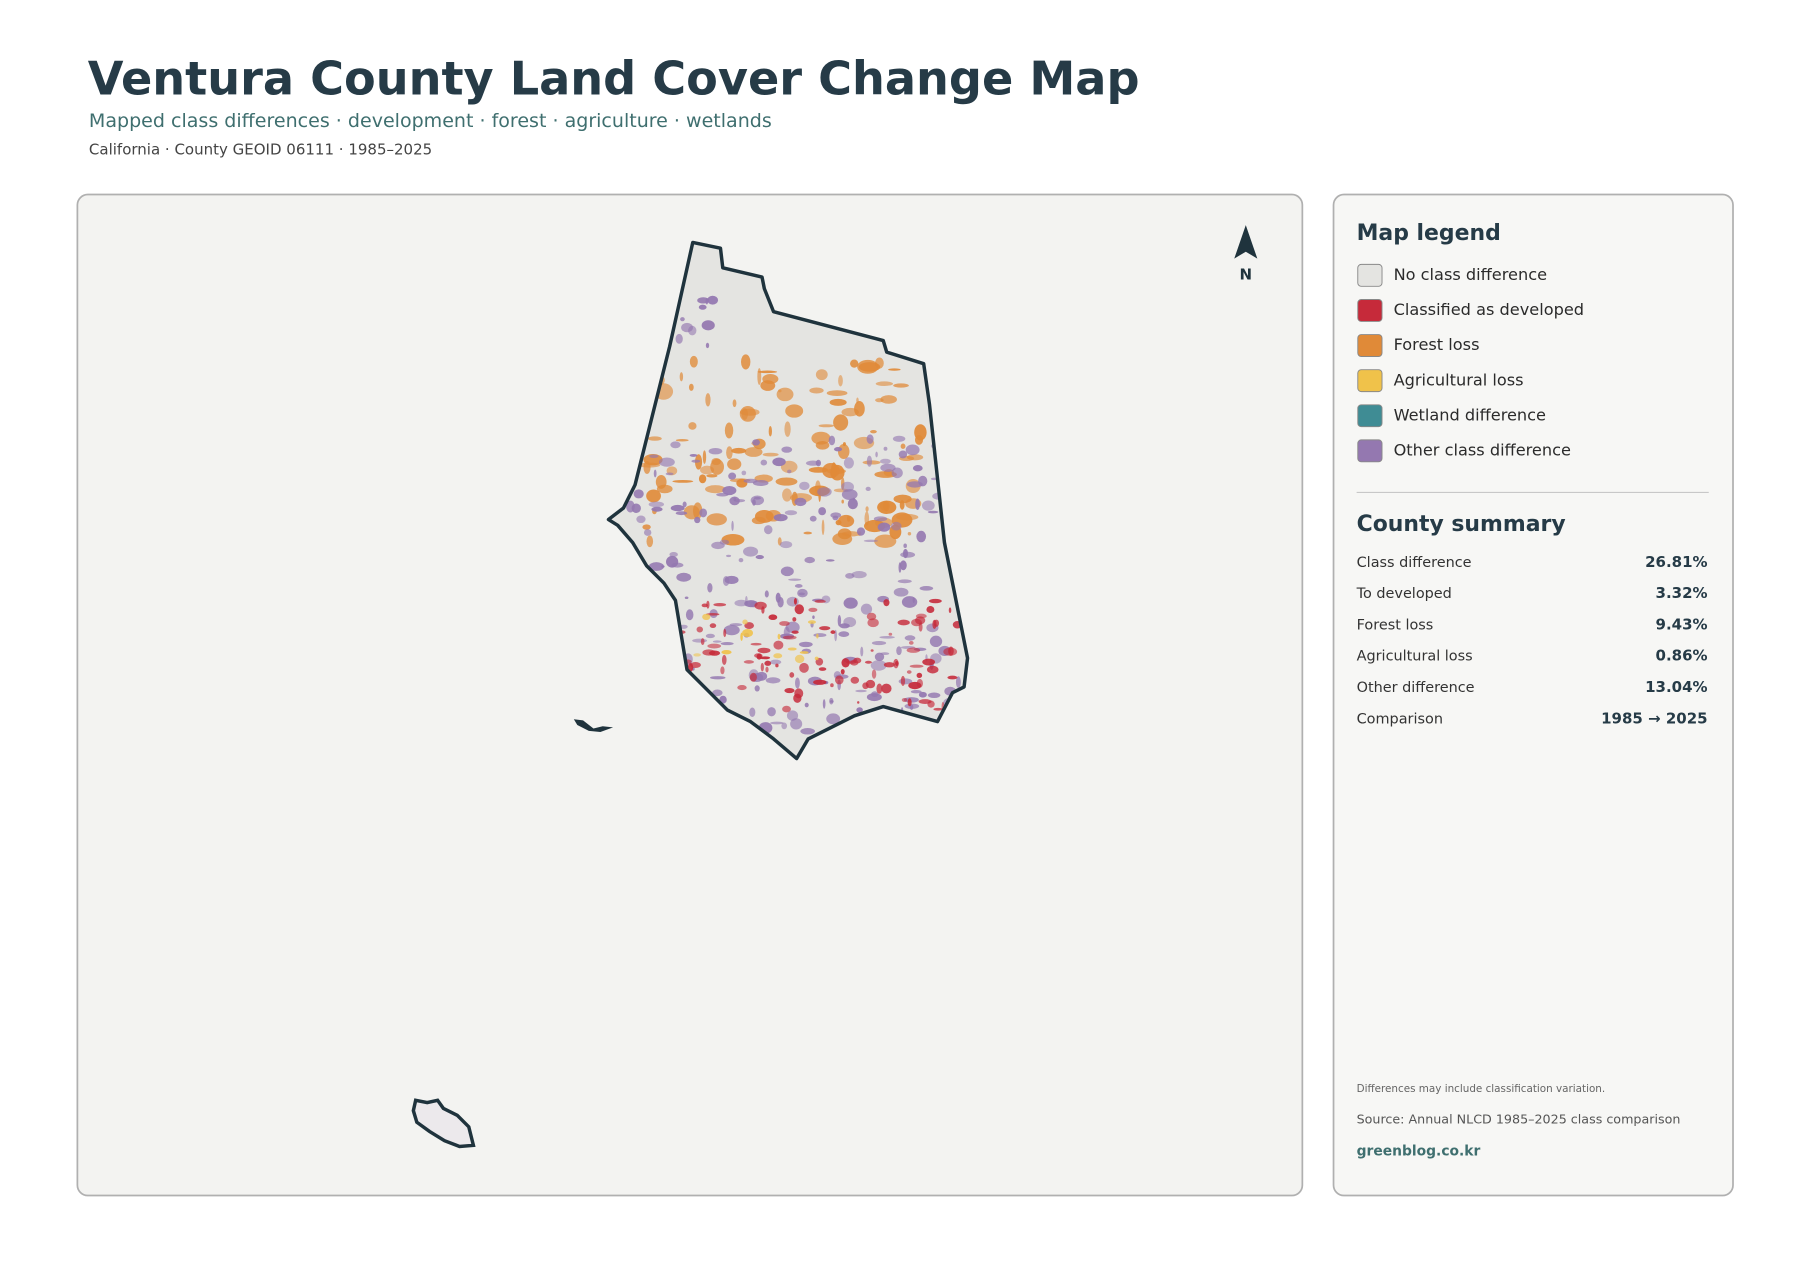 The height and width of the screenshot is (1273, 1800). What do you see at coordinates (1682, 593) in the screenshot?
I see `summary-value: 3.32%` at bounding box center [1682, 593].